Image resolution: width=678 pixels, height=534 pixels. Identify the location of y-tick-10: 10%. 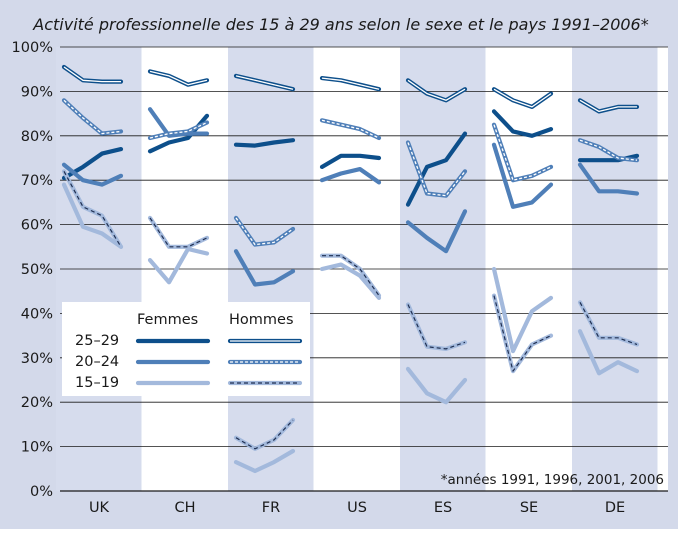
(37, 448).